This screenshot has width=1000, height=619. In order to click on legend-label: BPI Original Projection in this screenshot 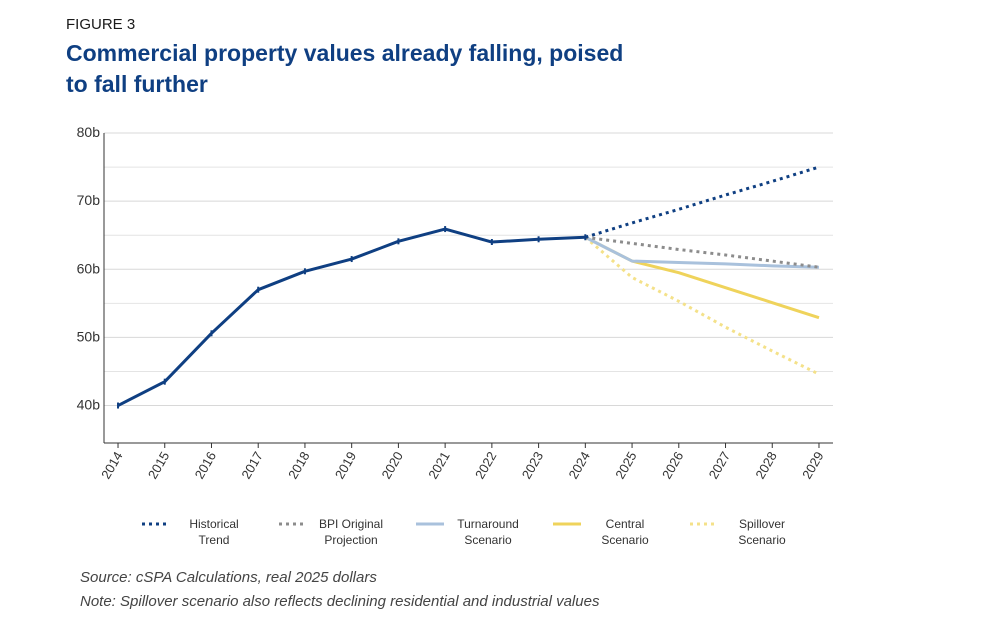, I will do `click(351, 532)`.